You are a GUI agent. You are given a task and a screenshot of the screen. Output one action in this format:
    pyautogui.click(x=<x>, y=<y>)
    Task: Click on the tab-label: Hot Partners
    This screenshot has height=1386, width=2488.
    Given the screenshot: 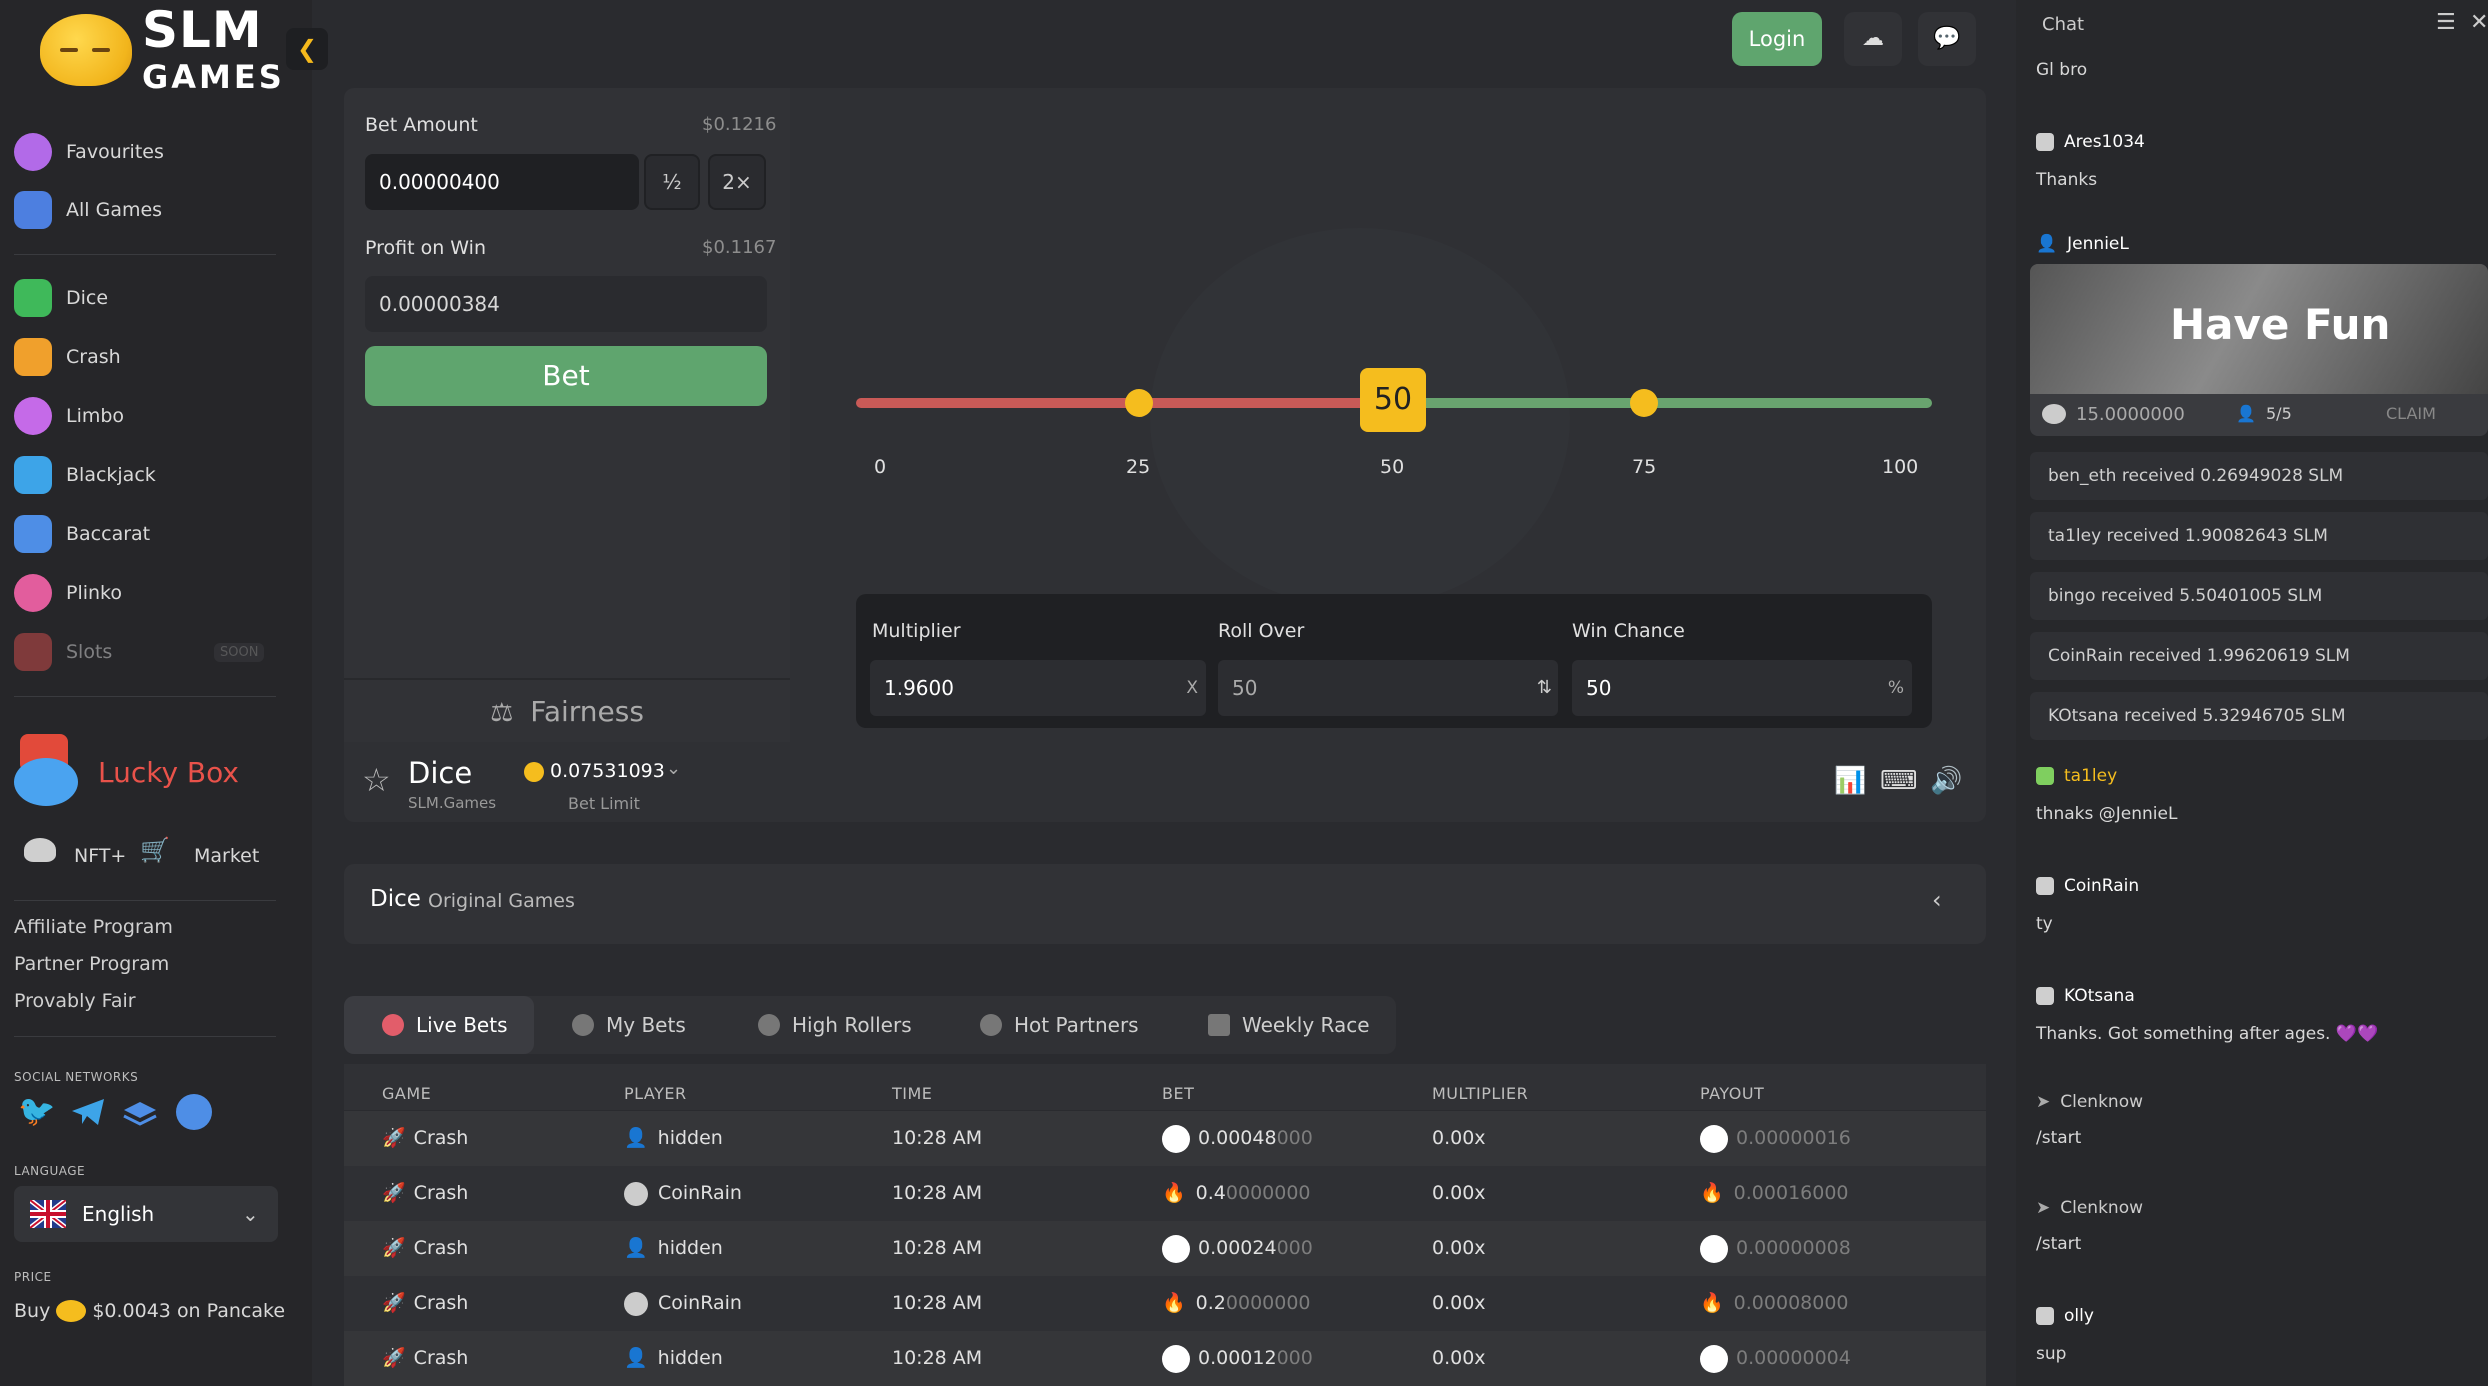 What is the action you would take?
    pyautogui.click(x=1076, y=1025)
    